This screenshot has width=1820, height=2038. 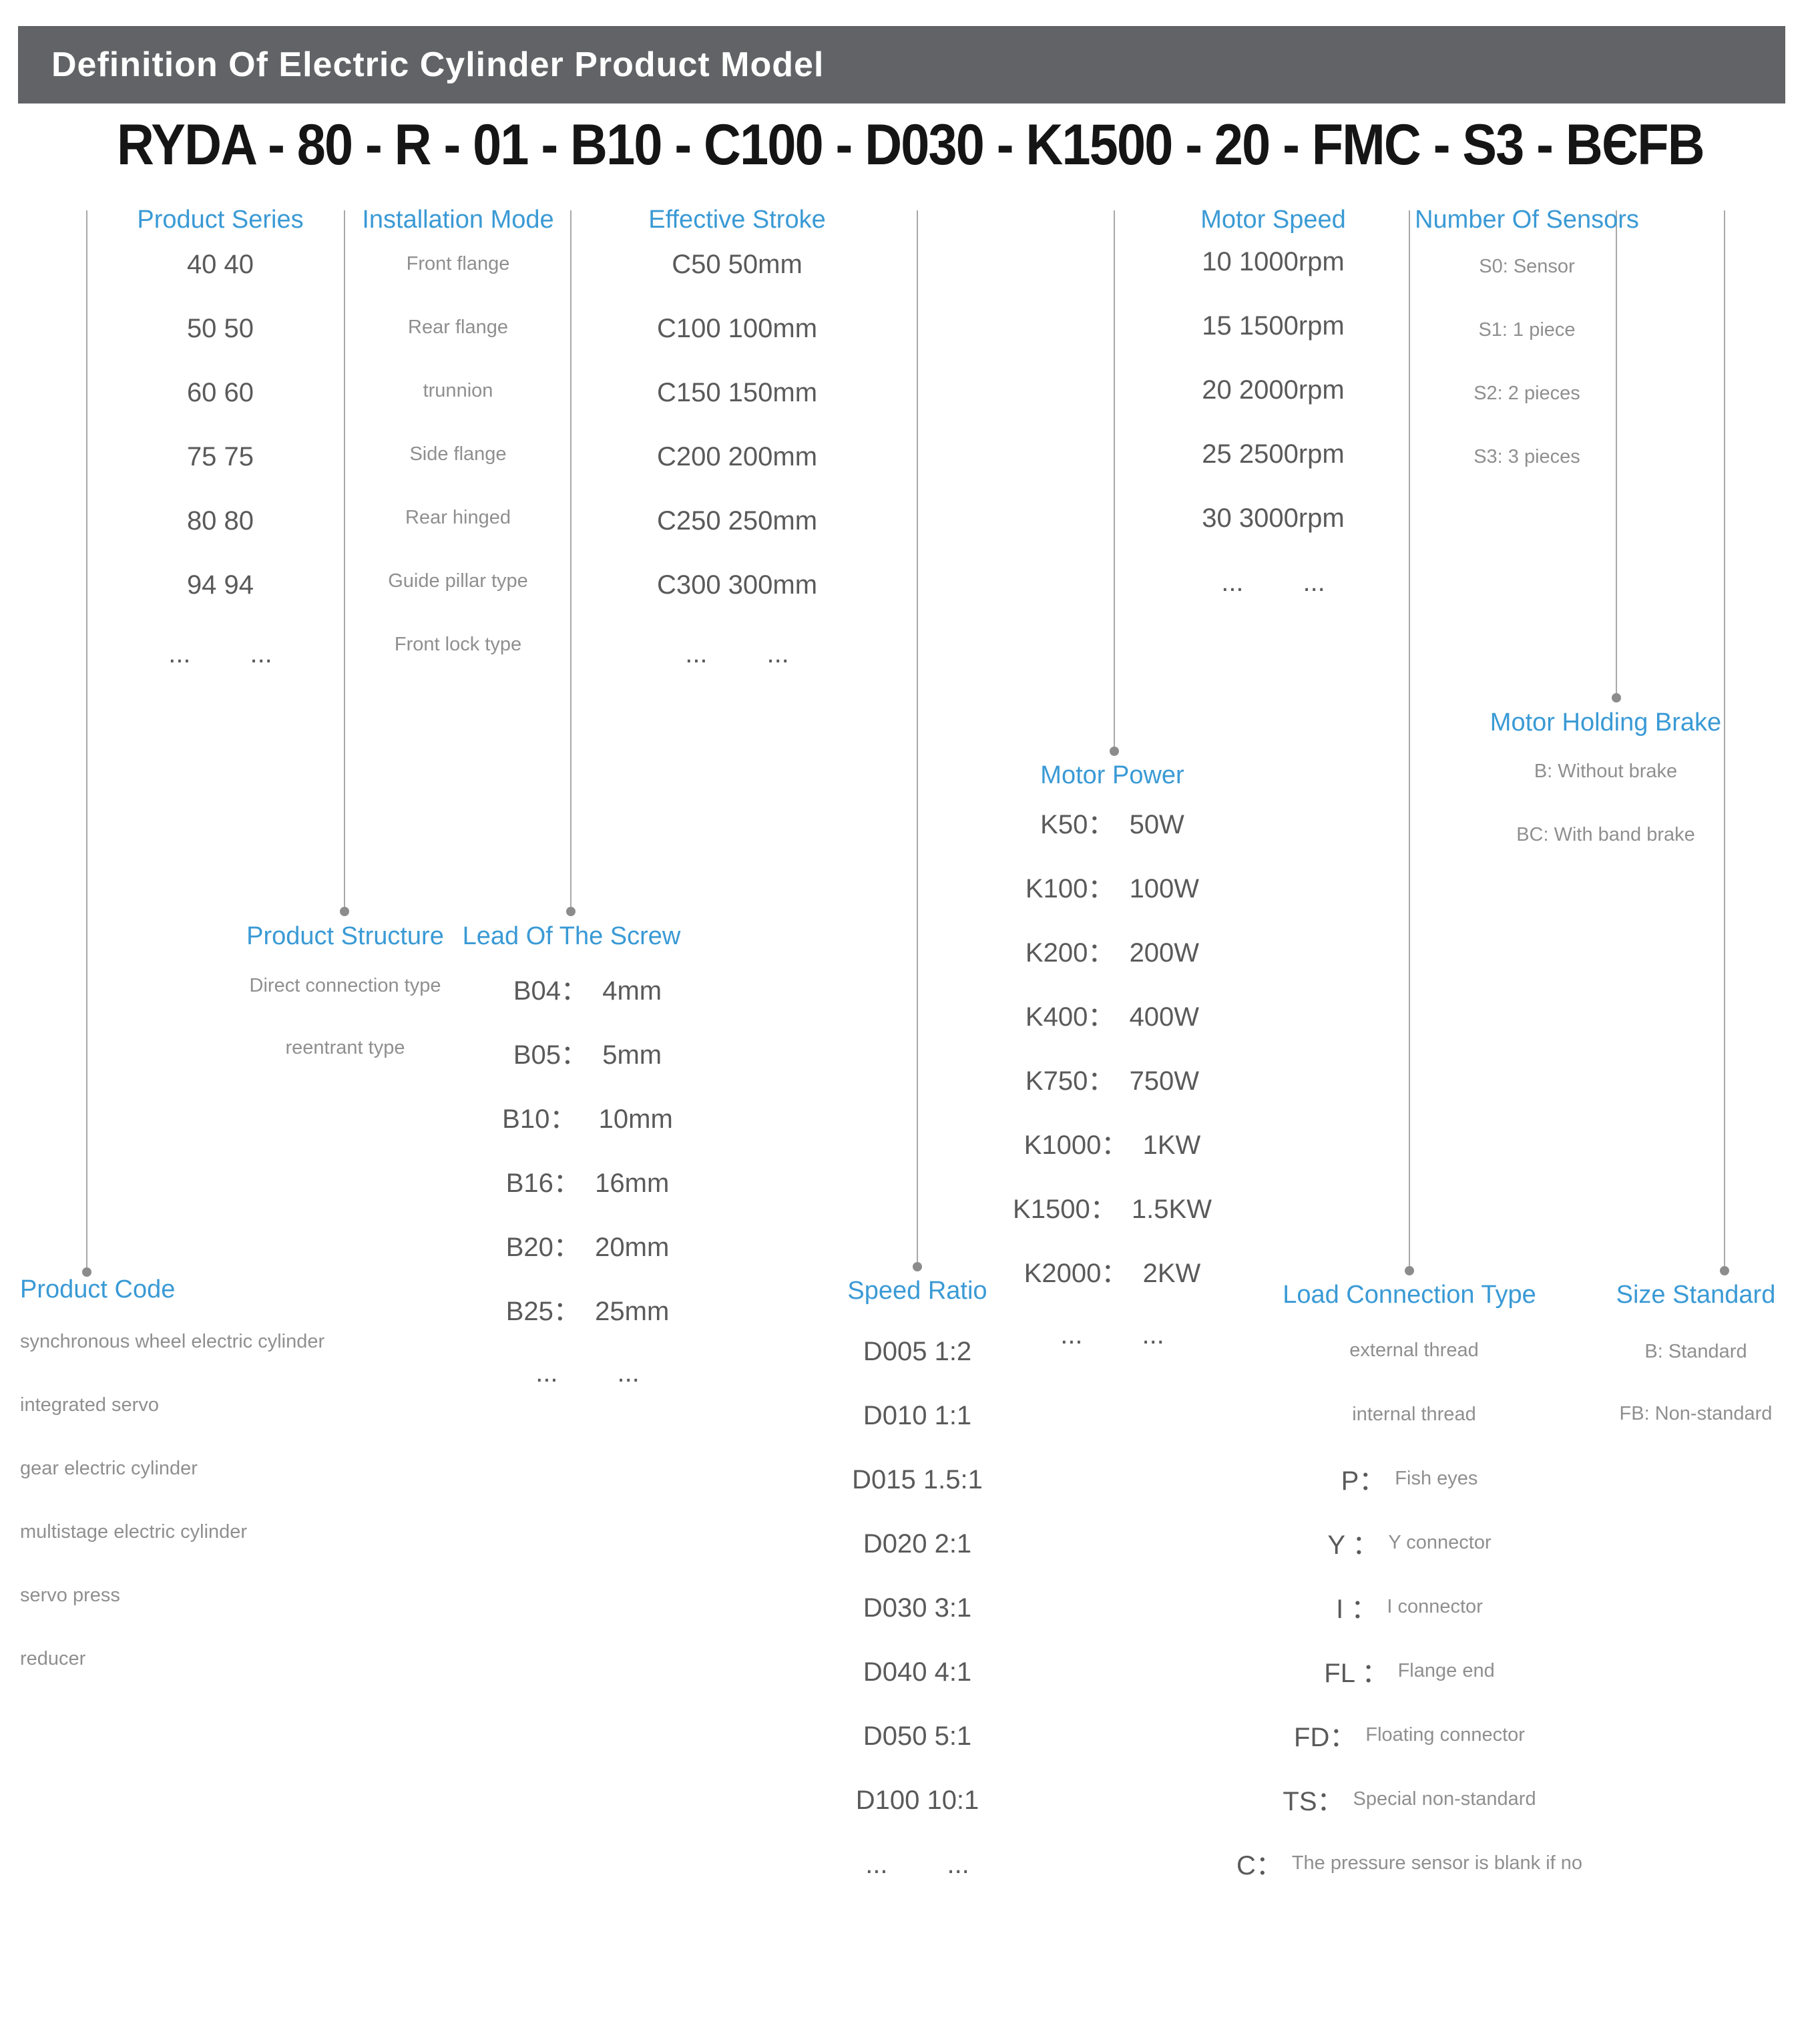 I want to click on motor-power-item: K1000： 1KW, so click(x=1112, y=1145).